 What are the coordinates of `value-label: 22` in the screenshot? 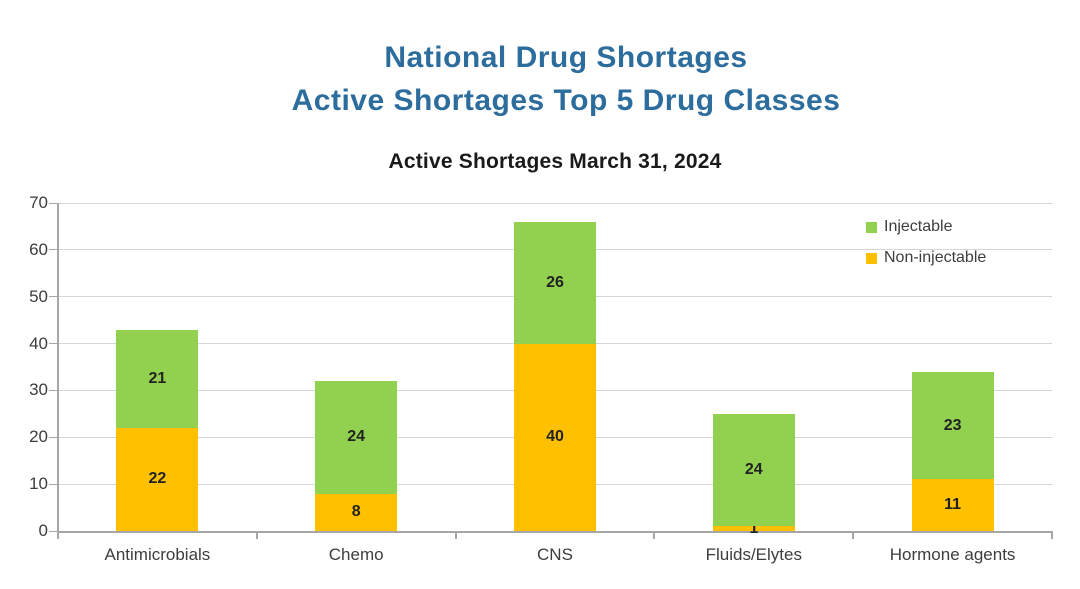 It's located at (157, 479).